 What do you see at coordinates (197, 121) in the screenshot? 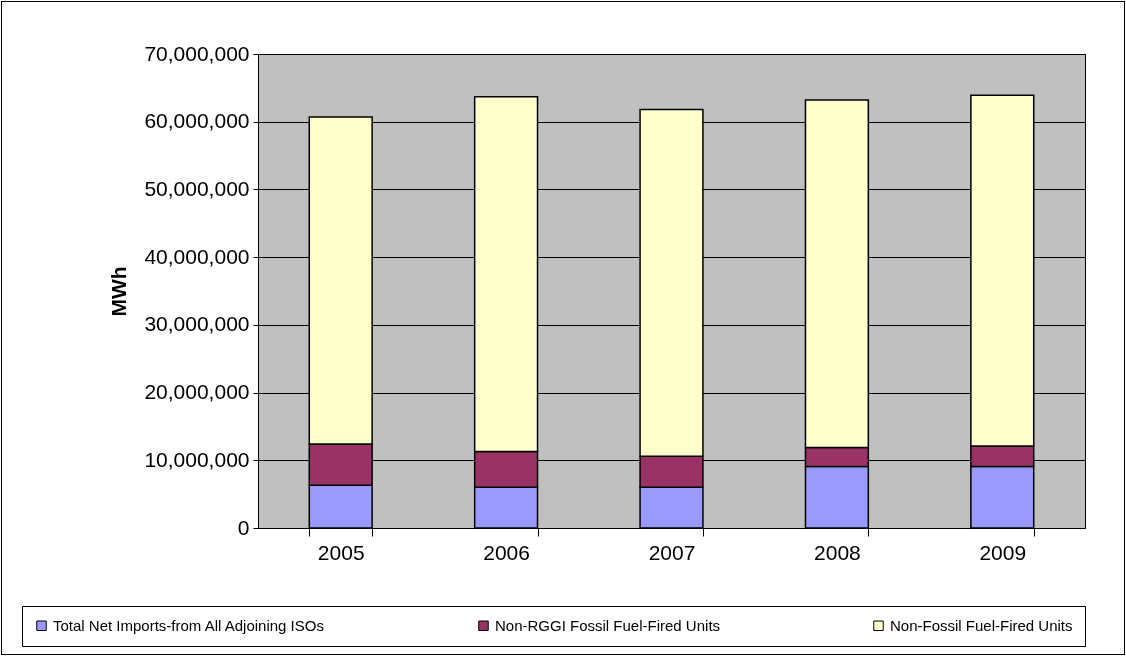
I see `y-tick-label: 60,000,000` at bounding box center [197, 121].